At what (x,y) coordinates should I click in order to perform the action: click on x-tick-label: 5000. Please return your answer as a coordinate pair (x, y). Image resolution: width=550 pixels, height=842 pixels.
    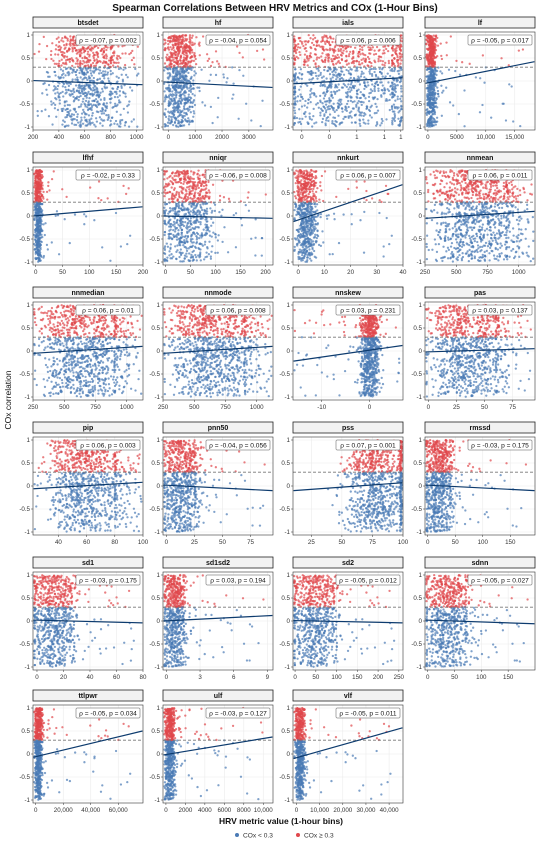
    Looking at the image, I should click on (457, 137).